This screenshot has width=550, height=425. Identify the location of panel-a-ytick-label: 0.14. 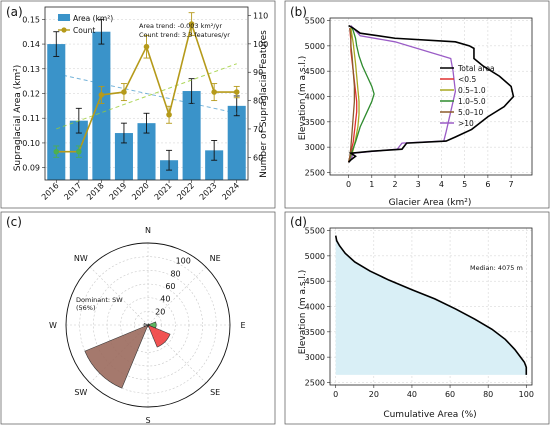
(31, 44).